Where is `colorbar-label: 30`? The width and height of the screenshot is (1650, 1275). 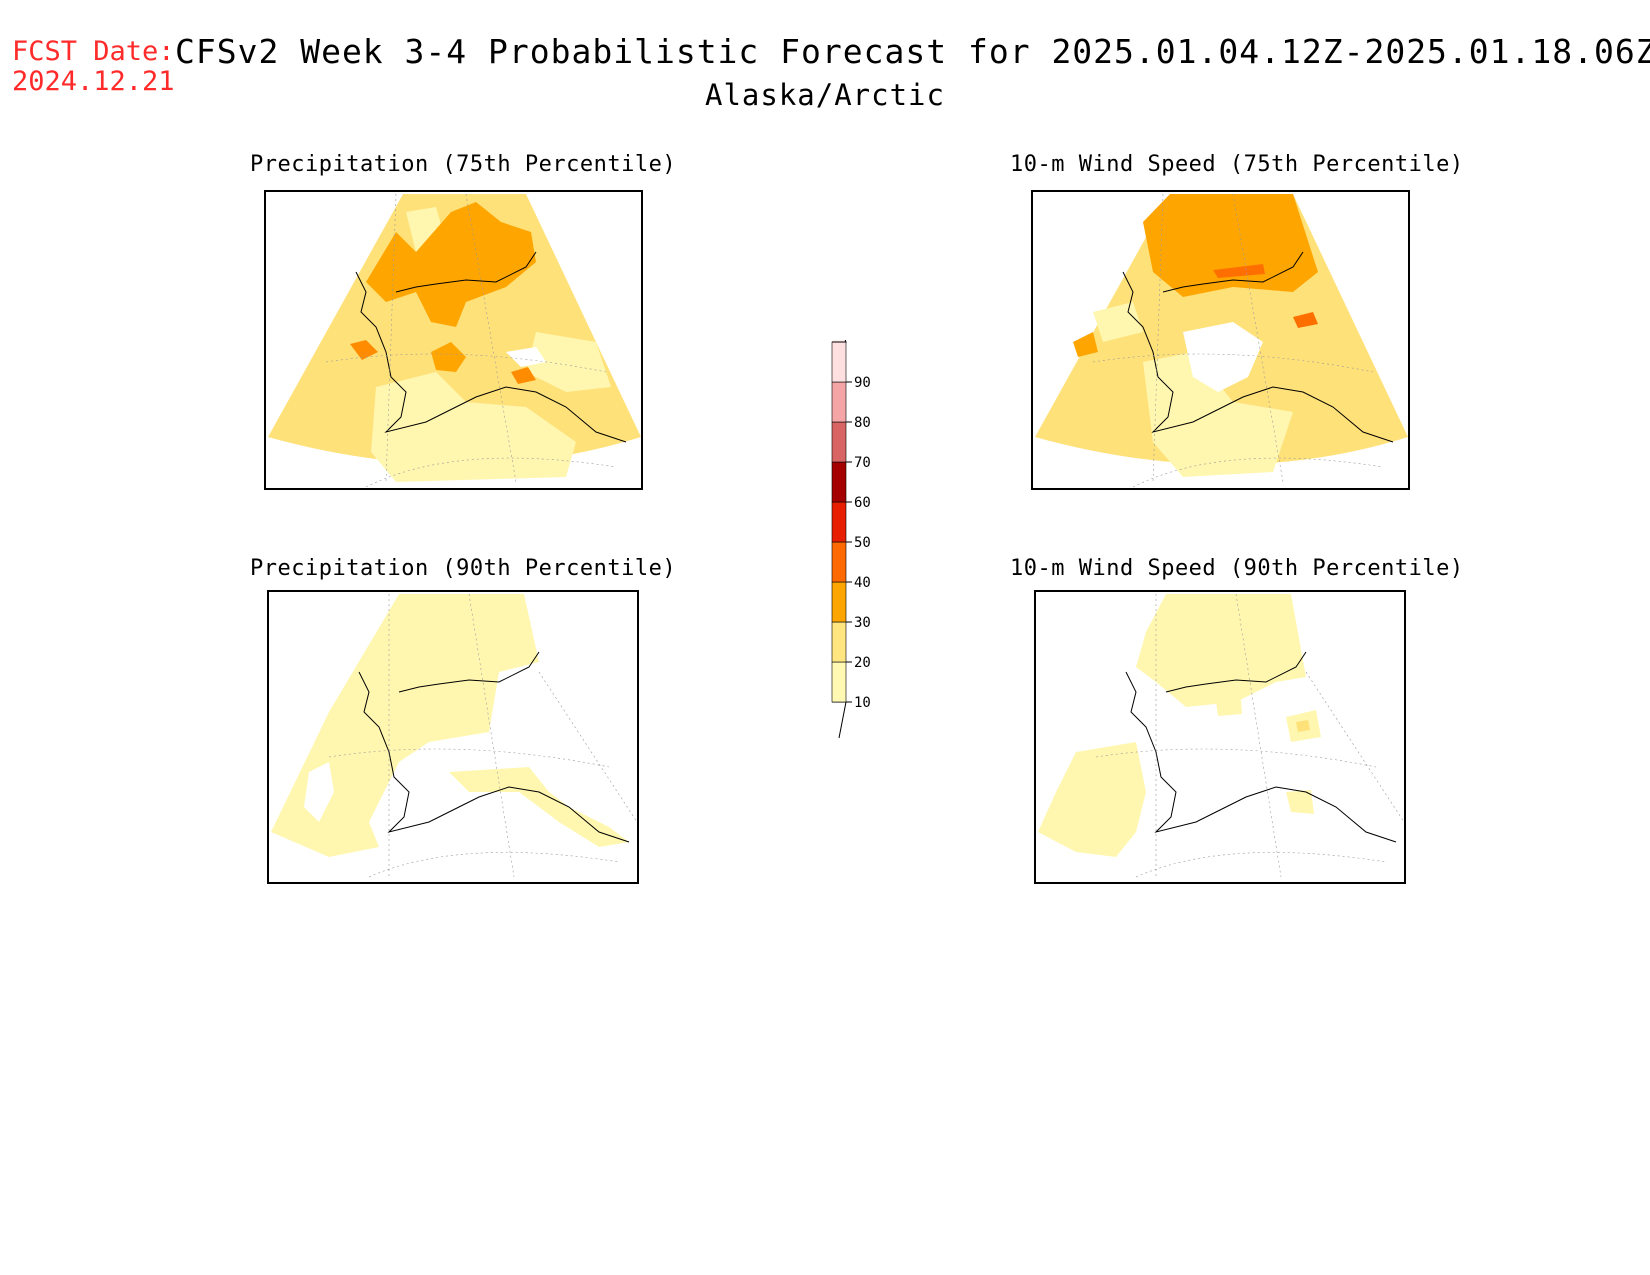
colorbar-label: 30 is located at coordinates (862, 623).